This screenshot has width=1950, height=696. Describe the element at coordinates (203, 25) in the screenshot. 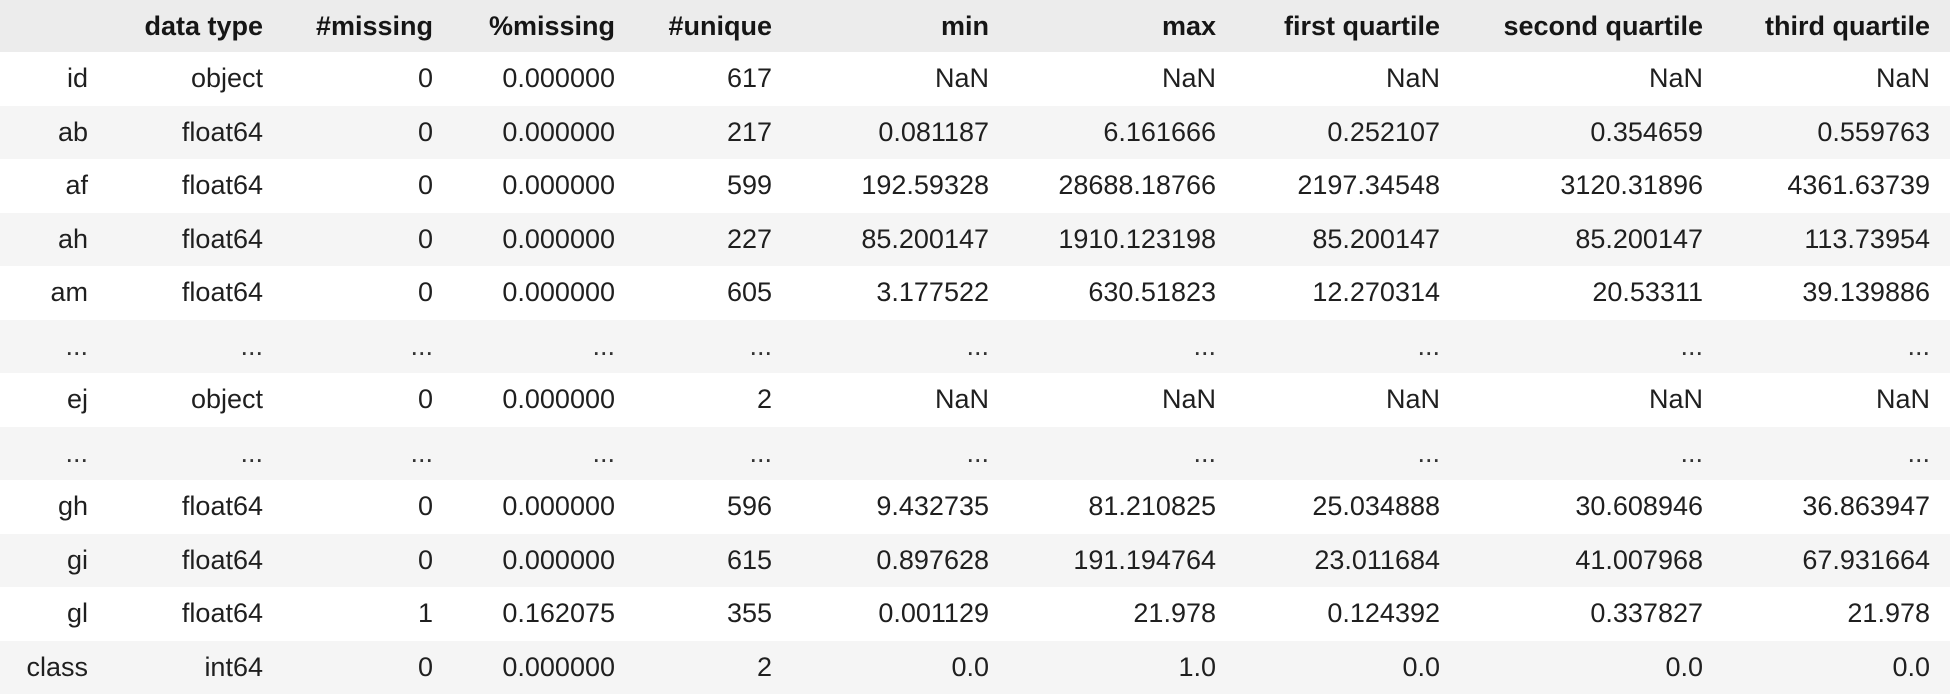

I see `header-data-type: data type` at that location.